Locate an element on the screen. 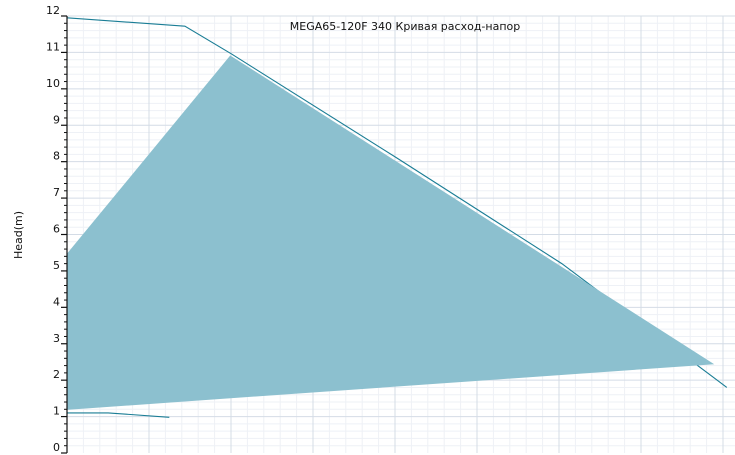 This screenshot has height=455, width=735. y-tick-label: 3 is located at coordinates (56, 338).